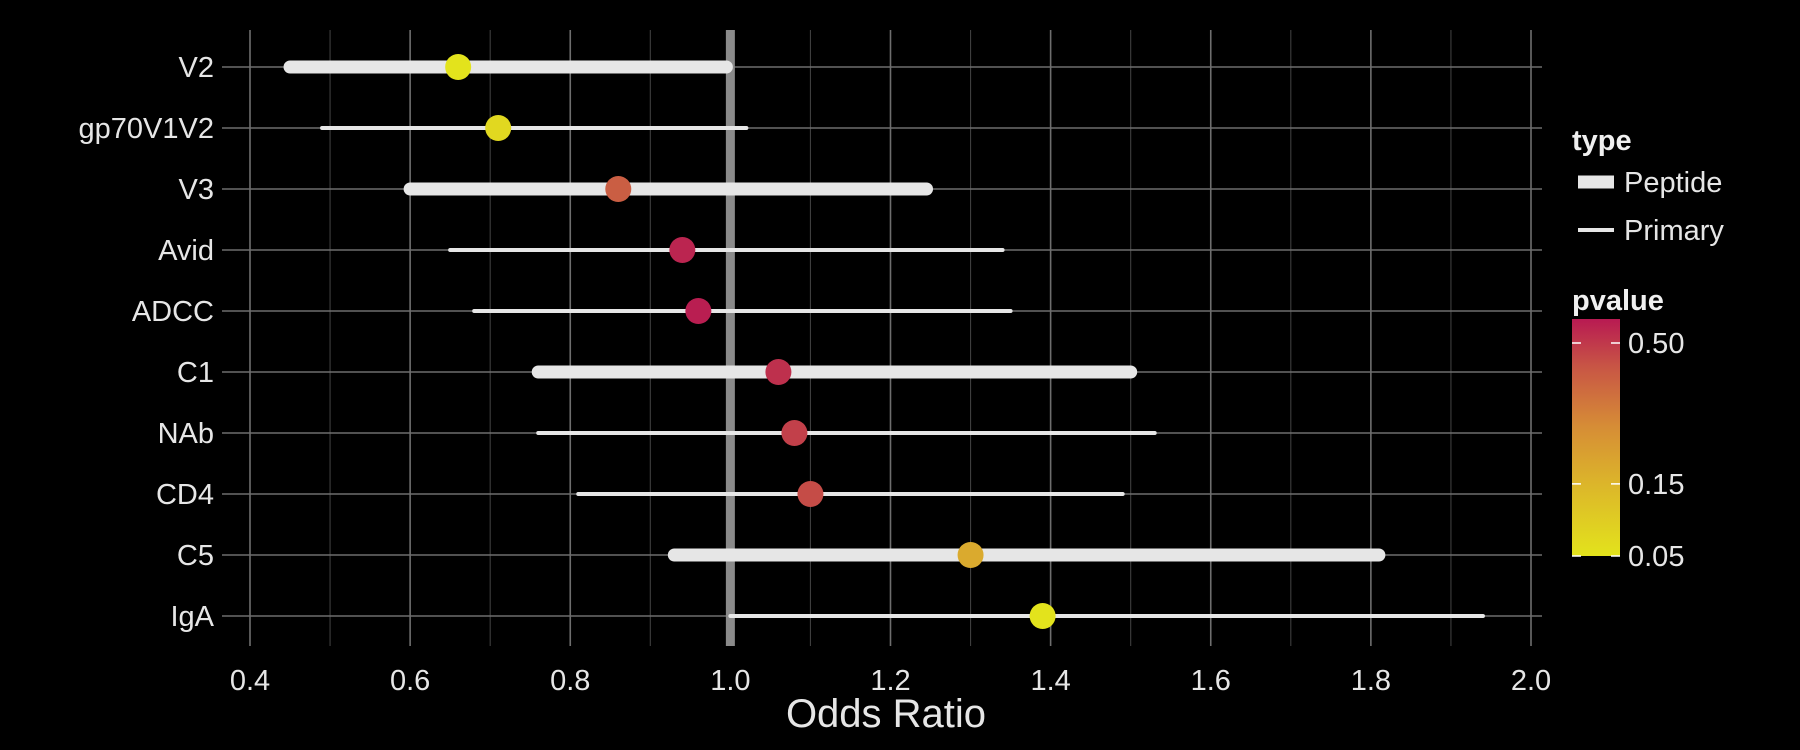 The width and height of the screenshot is (1800, 750). What do you see at coordinates (410, 681) in the screenshot?
I see `x-tick-label: 0.6` at bounding box center [410, 681].